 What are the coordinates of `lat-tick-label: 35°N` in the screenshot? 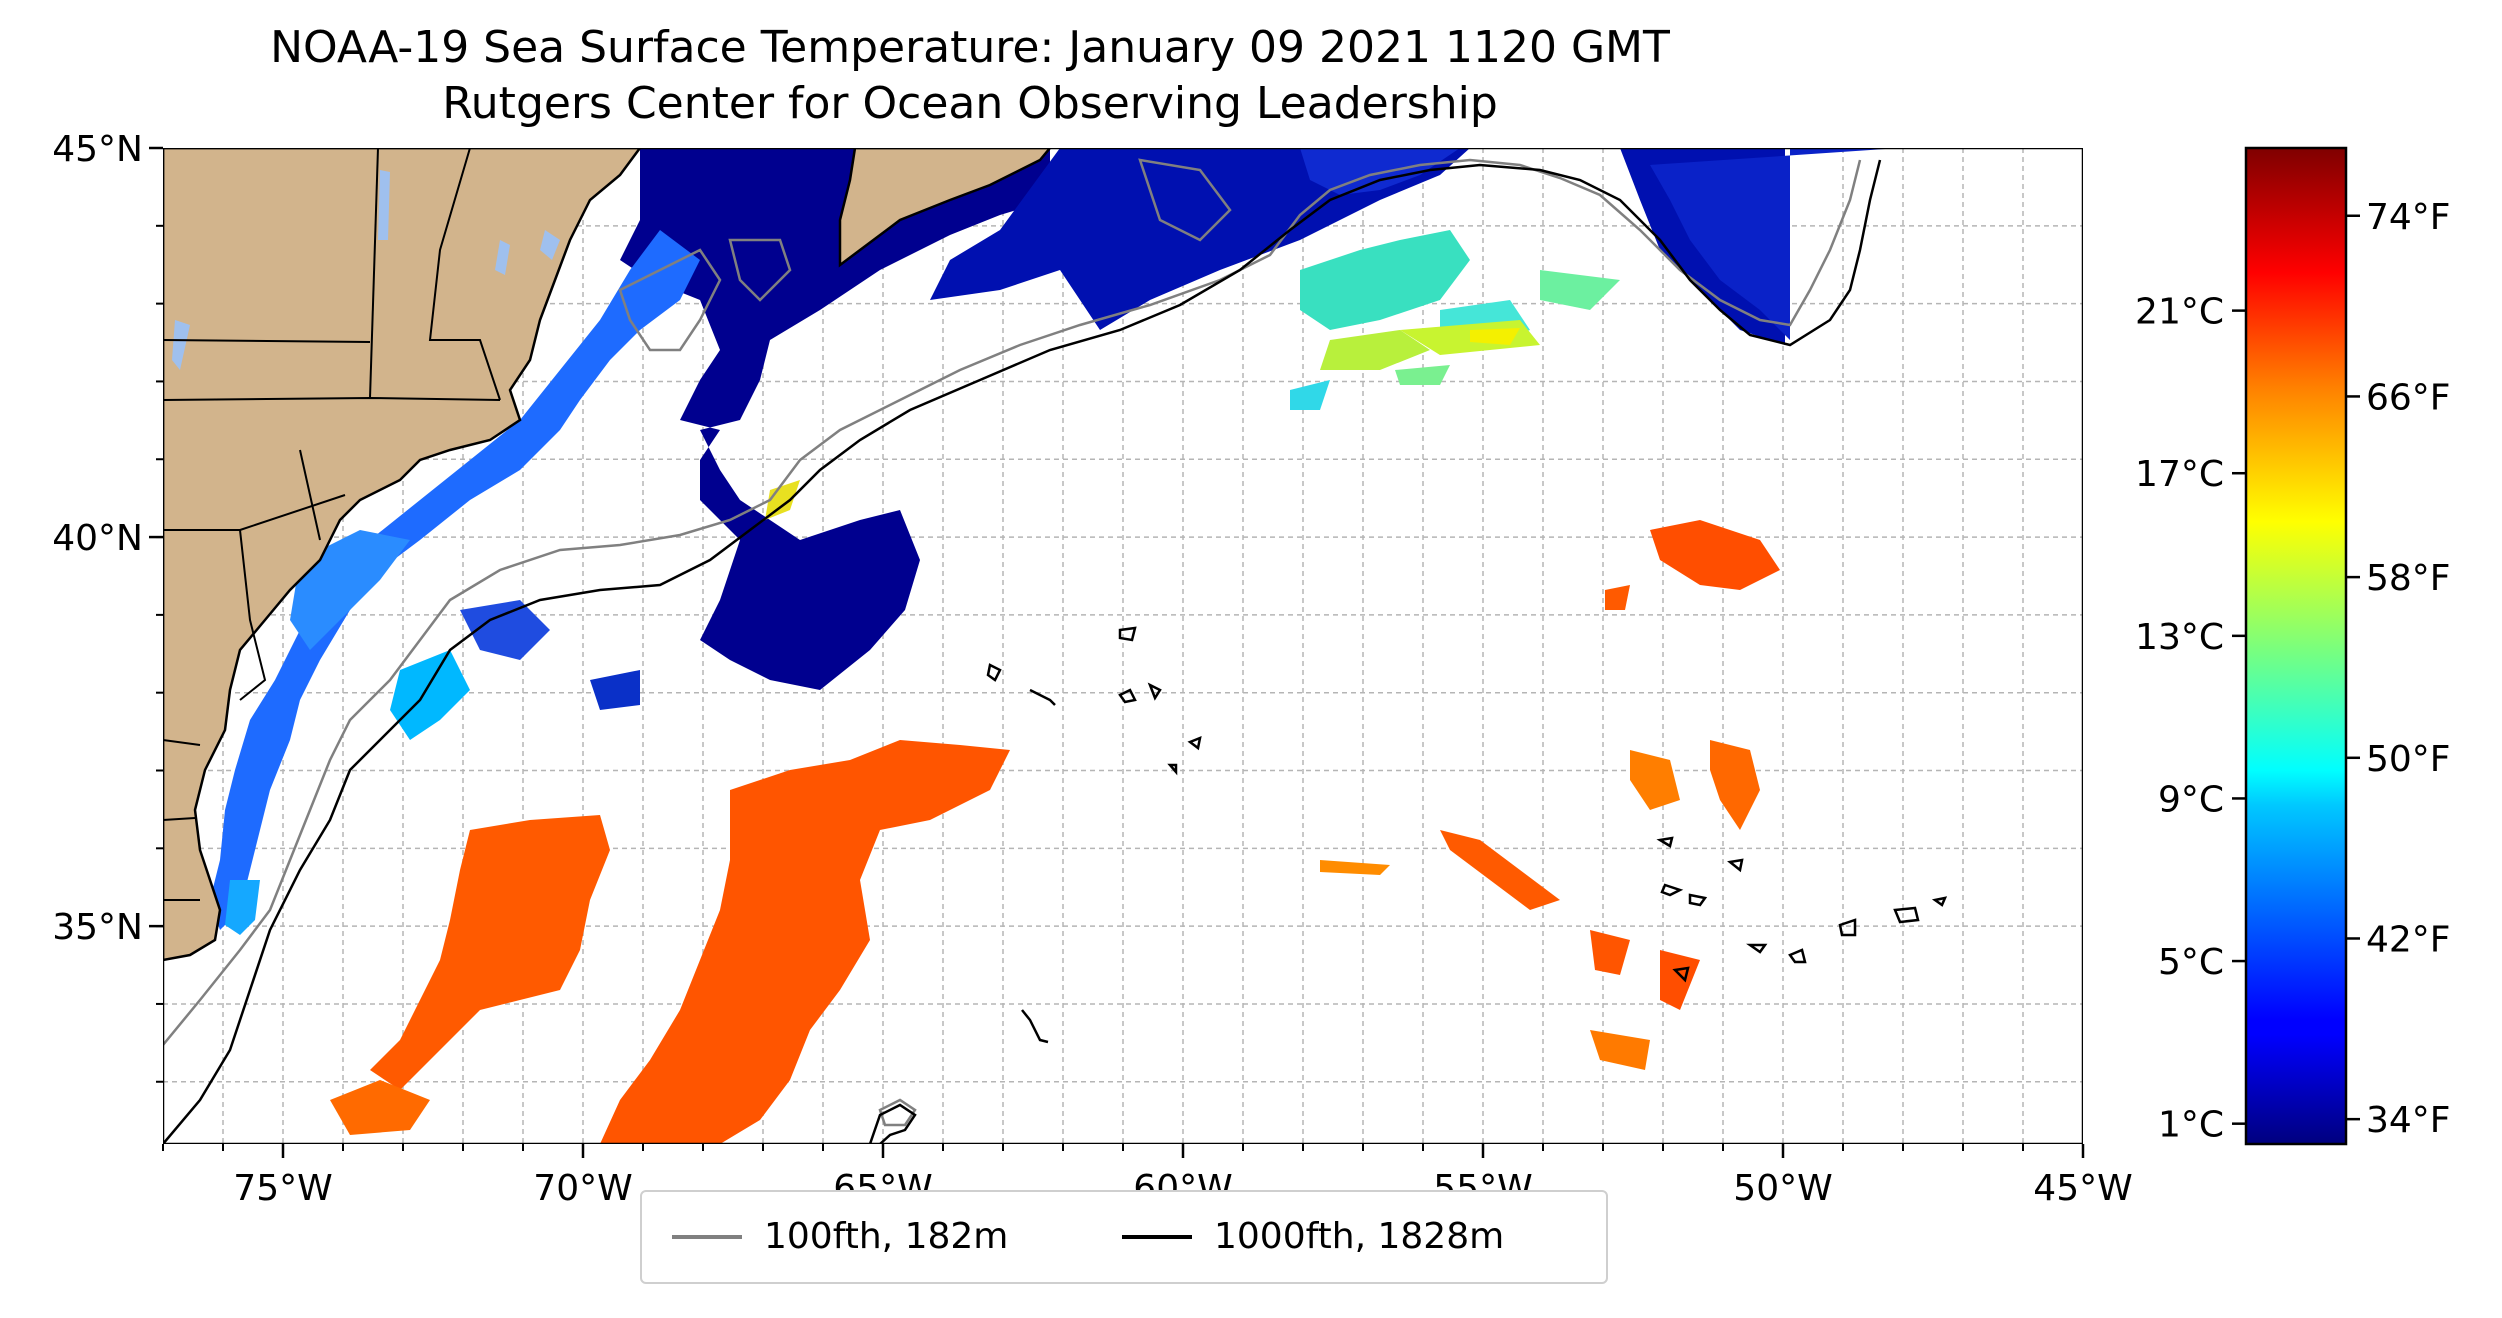 It's located at (97, 927).